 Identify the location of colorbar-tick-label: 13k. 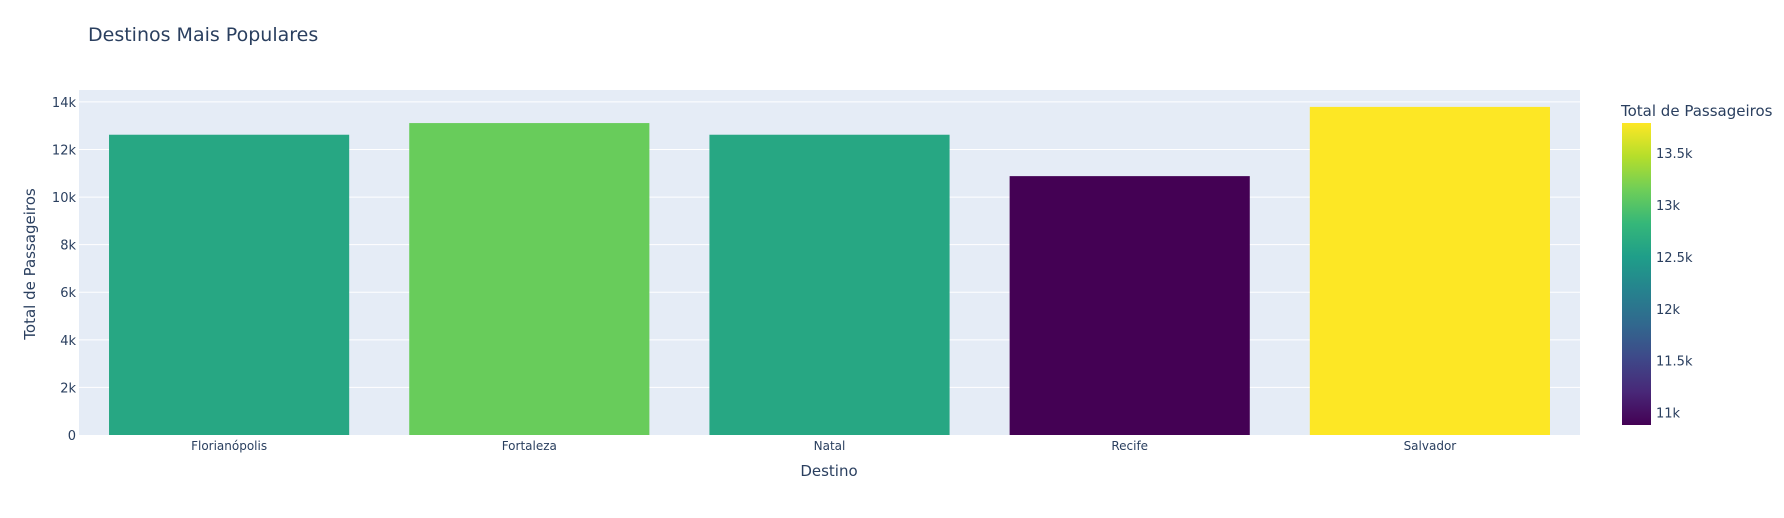
(1668, 206).